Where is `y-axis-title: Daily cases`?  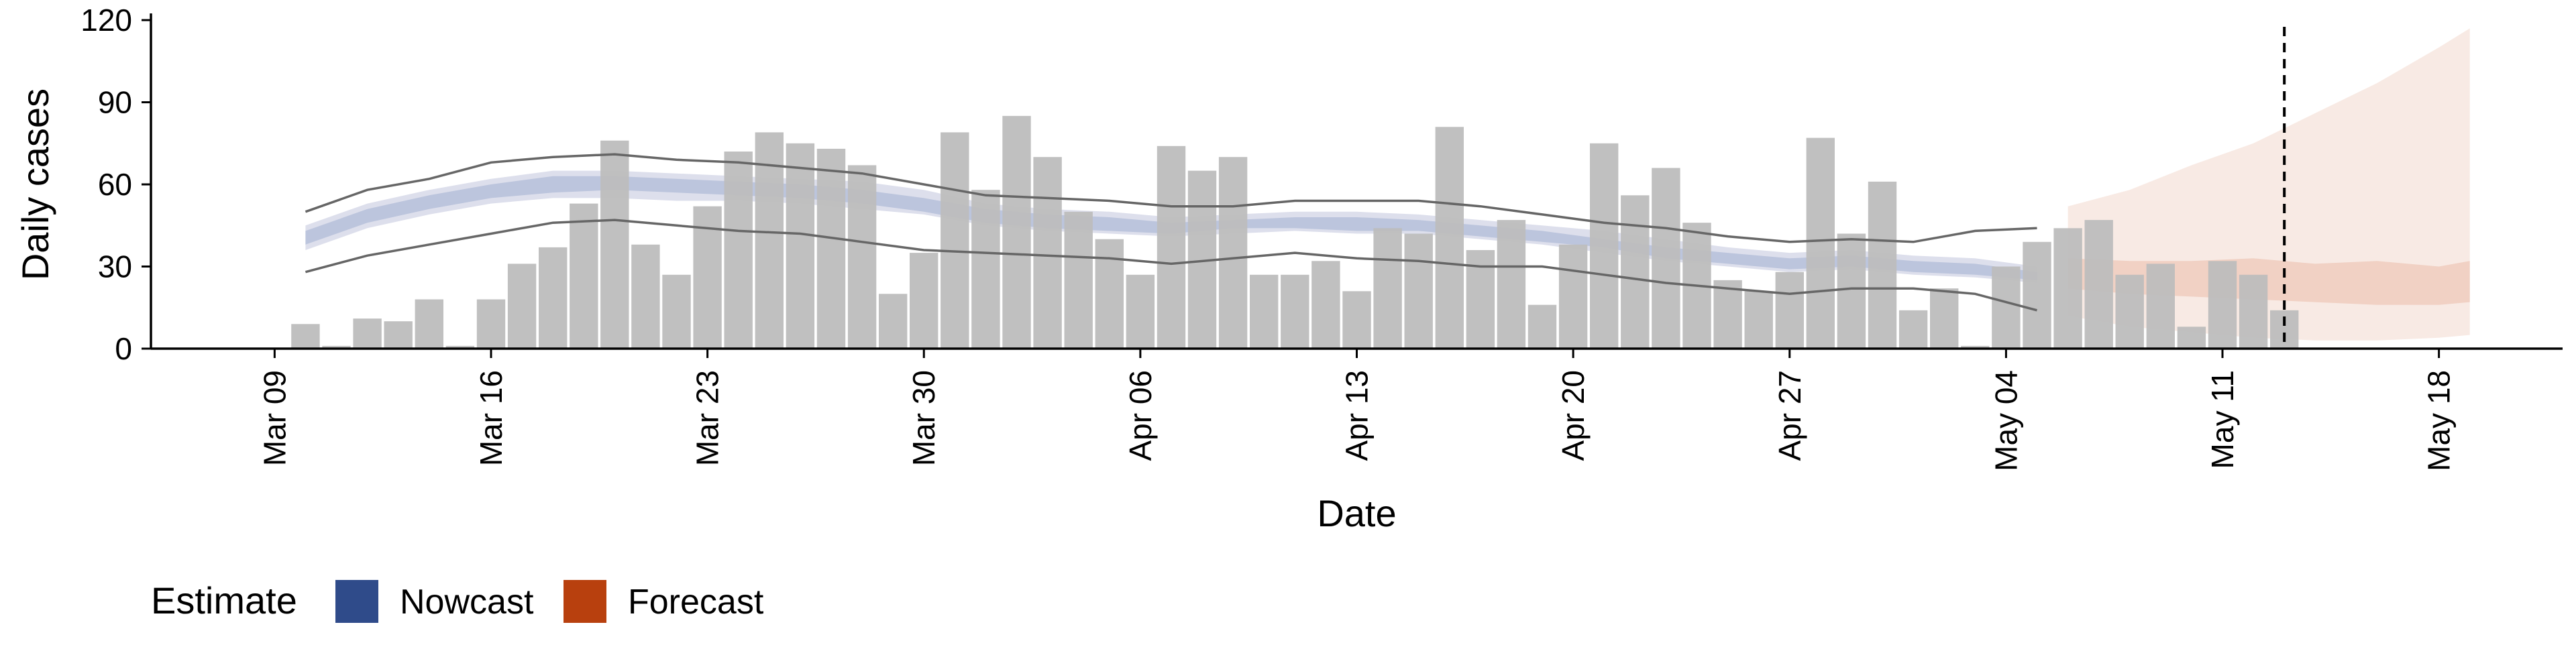
y-axis-title: Daily cases is located at coordinates (35, 185).